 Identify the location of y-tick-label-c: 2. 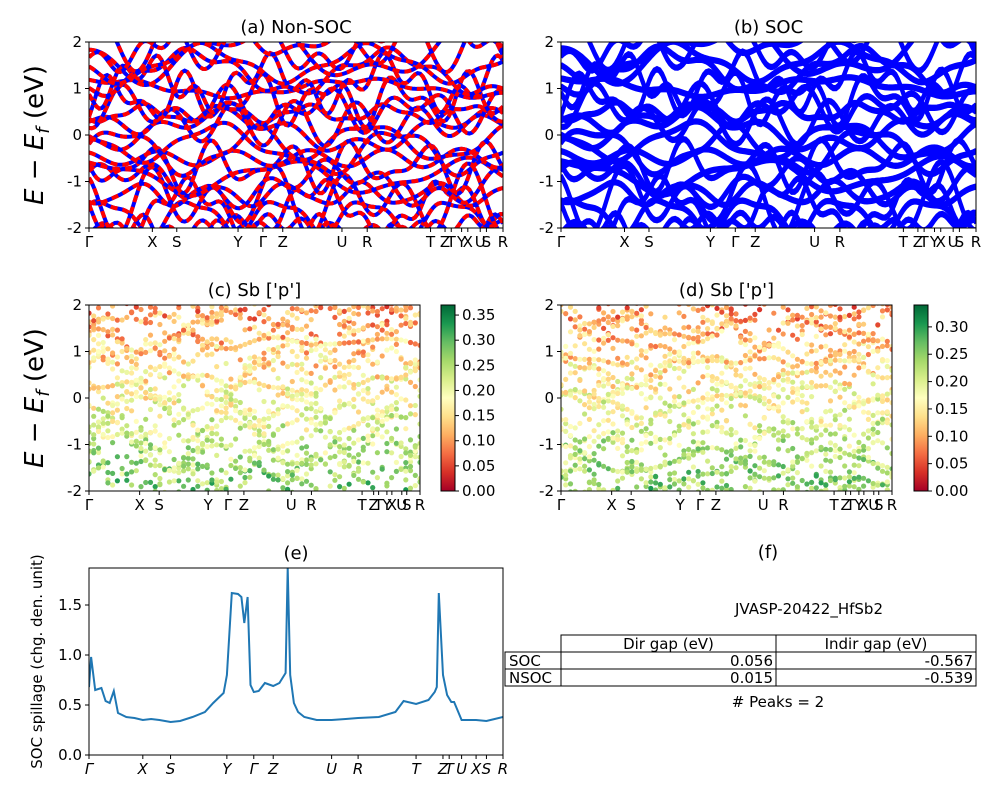
(77, 305).